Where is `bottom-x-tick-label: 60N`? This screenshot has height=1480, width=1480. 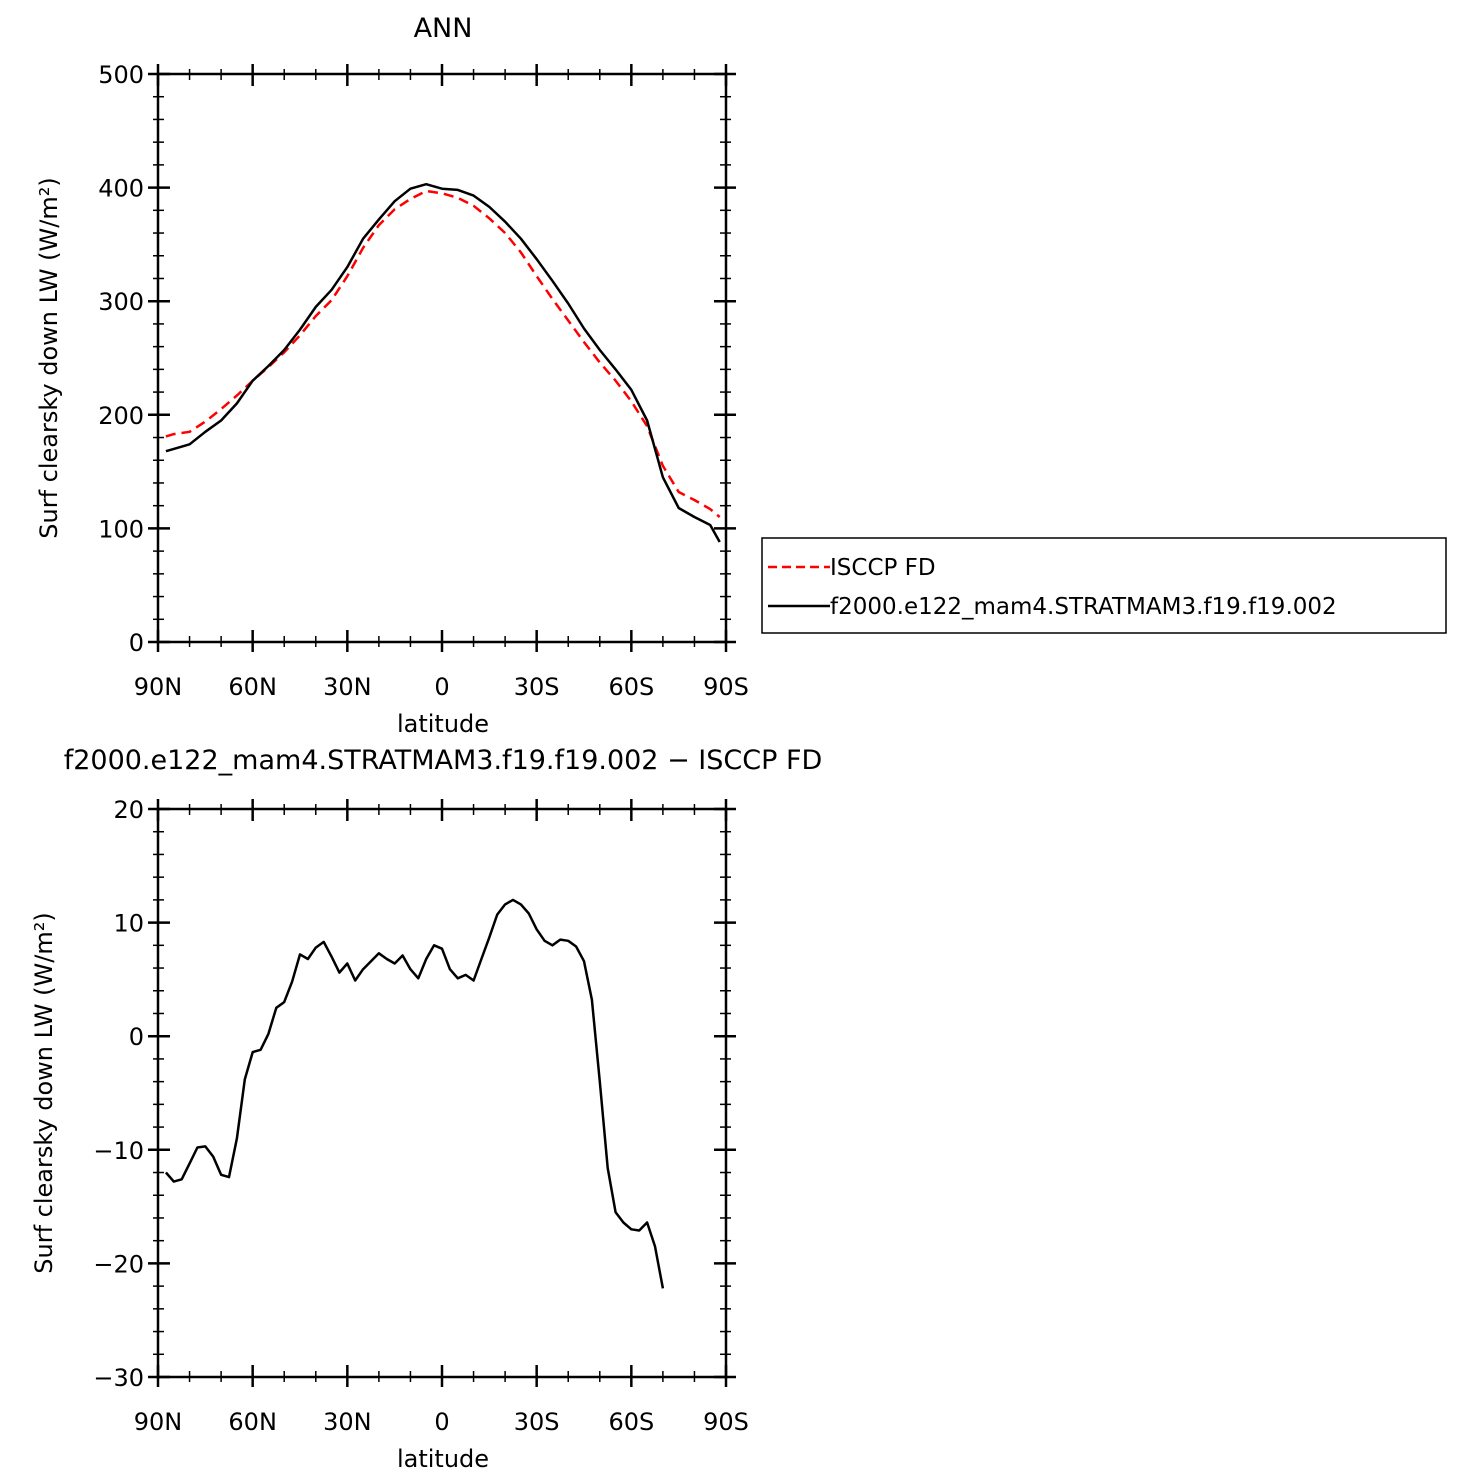 bottom-x-tick-label: 60N is located at coordinates (252, 1422).